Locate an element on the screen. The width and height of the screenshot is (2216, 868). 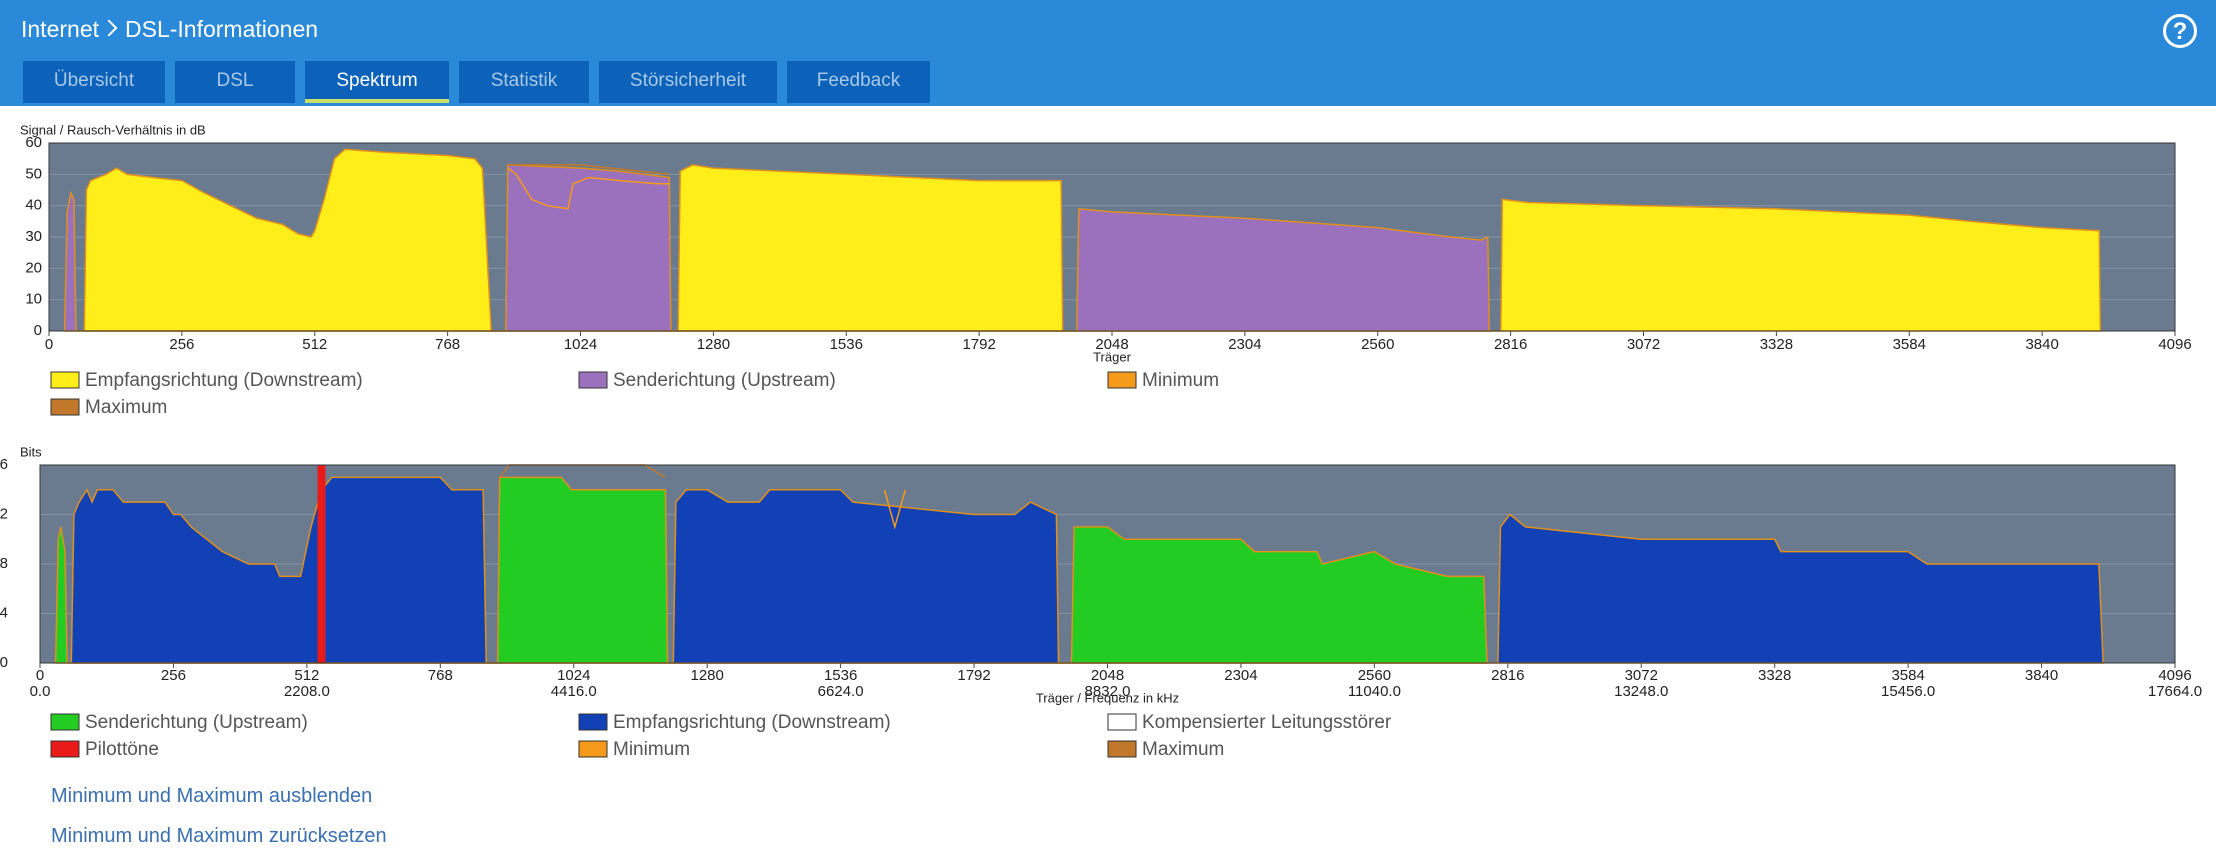
legend-label: Pilottöne is located at coordinates (122, 749).